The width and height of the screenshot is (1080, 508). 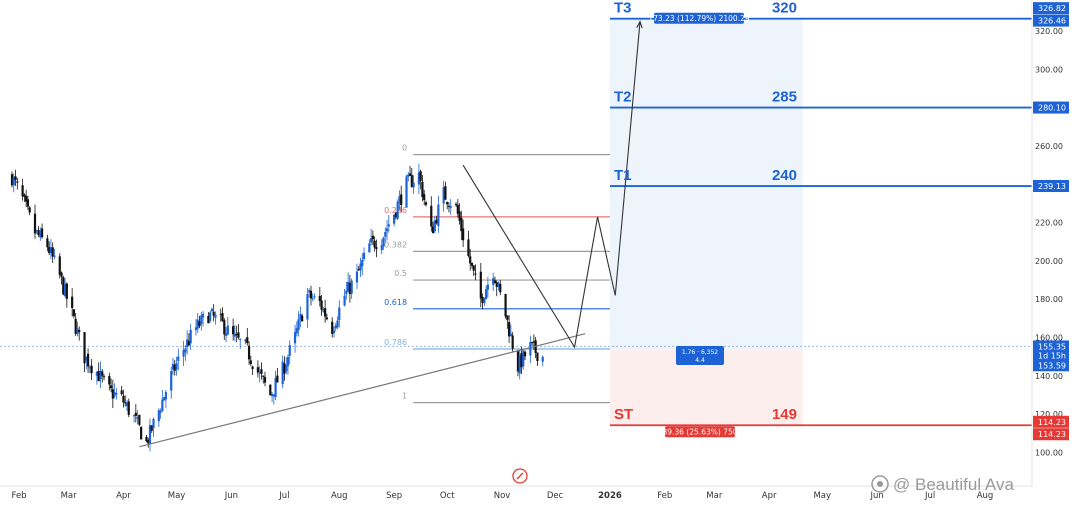 What do you see at coordinates (404, 396) in the screenshot?
I see `fib-level-label: 1` at bounding box center [404, 396].